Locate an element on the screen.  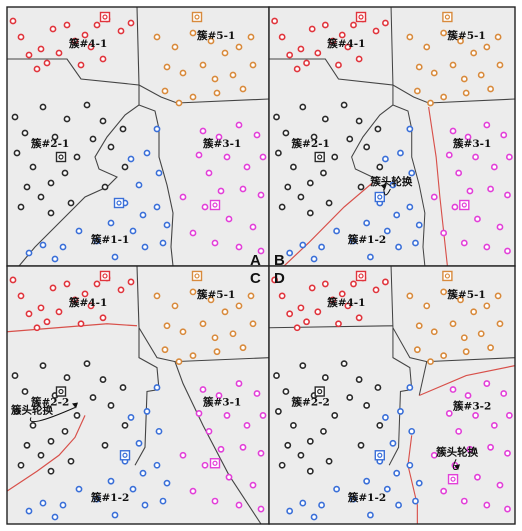
cluster-label: 簇#5-1 is located at coordinates (465, 35).